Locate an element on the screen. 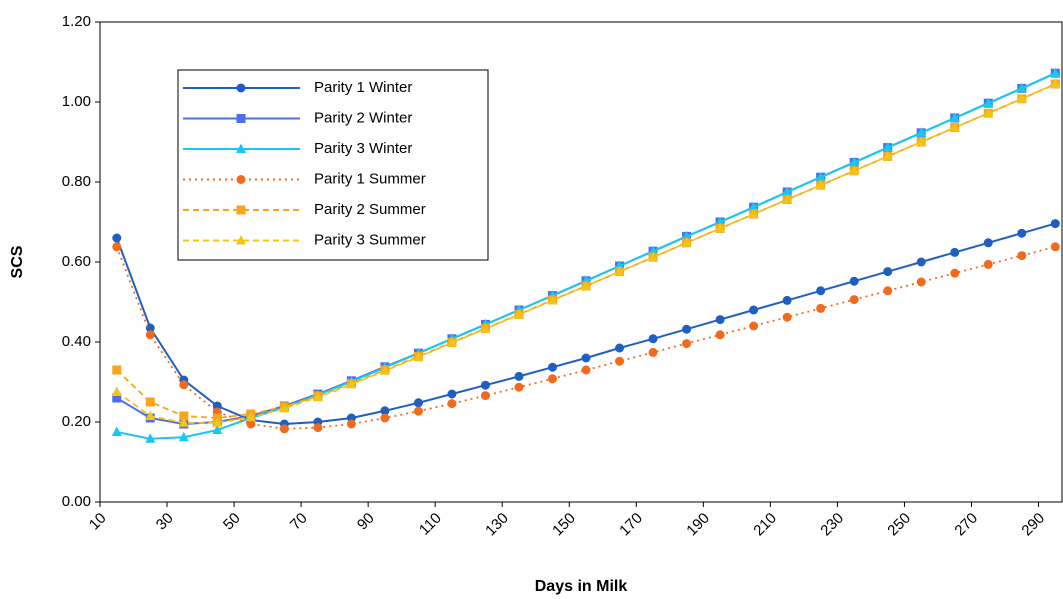 The image size is (1063, 599). legend-box is located at coordinates (333, 165).